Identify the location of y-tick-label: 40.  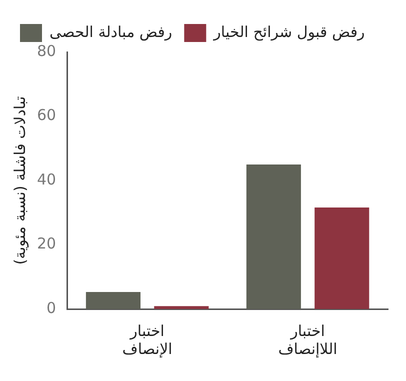
(46, 179).